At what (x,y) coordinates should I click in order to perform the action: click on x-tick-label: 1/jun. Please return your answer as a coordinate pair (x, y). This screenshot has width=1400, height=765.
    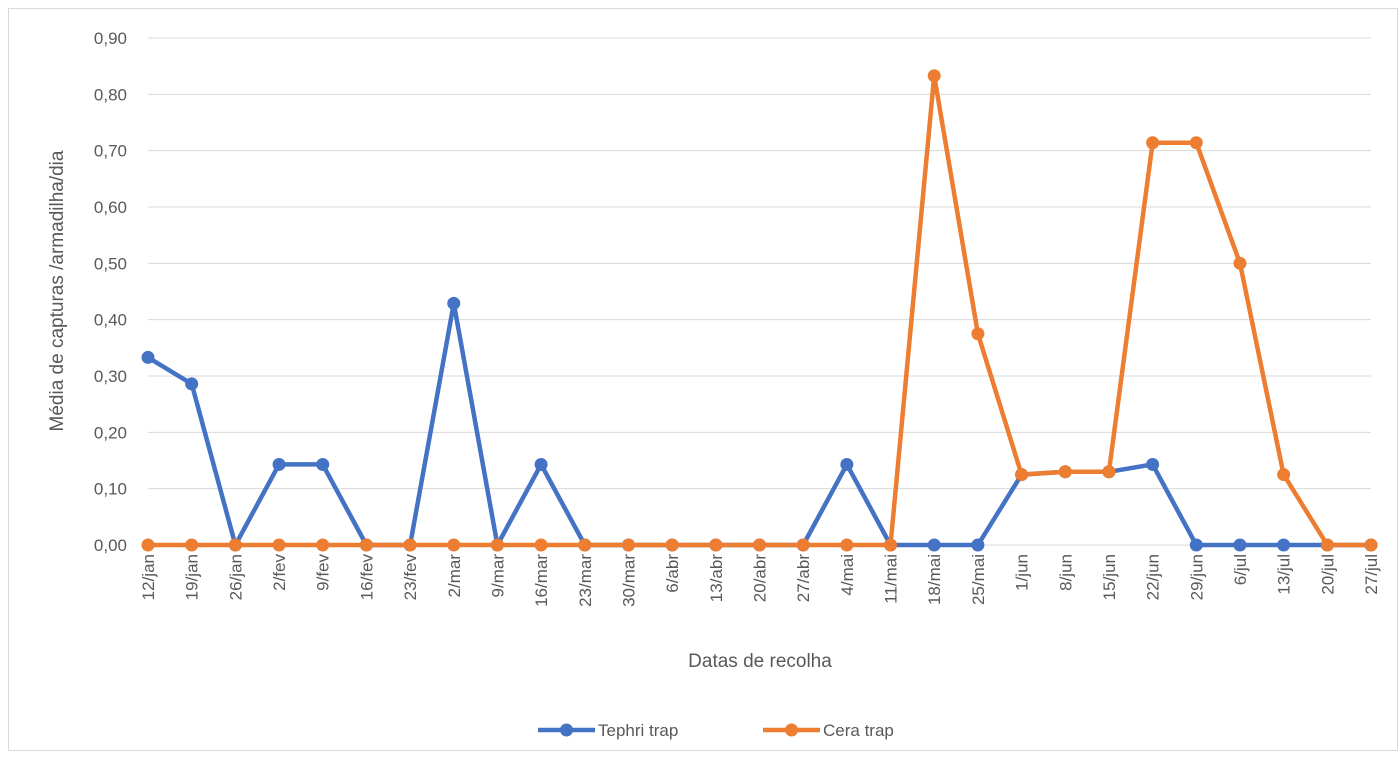
    Looking at the image, I should click on (1022, 572).